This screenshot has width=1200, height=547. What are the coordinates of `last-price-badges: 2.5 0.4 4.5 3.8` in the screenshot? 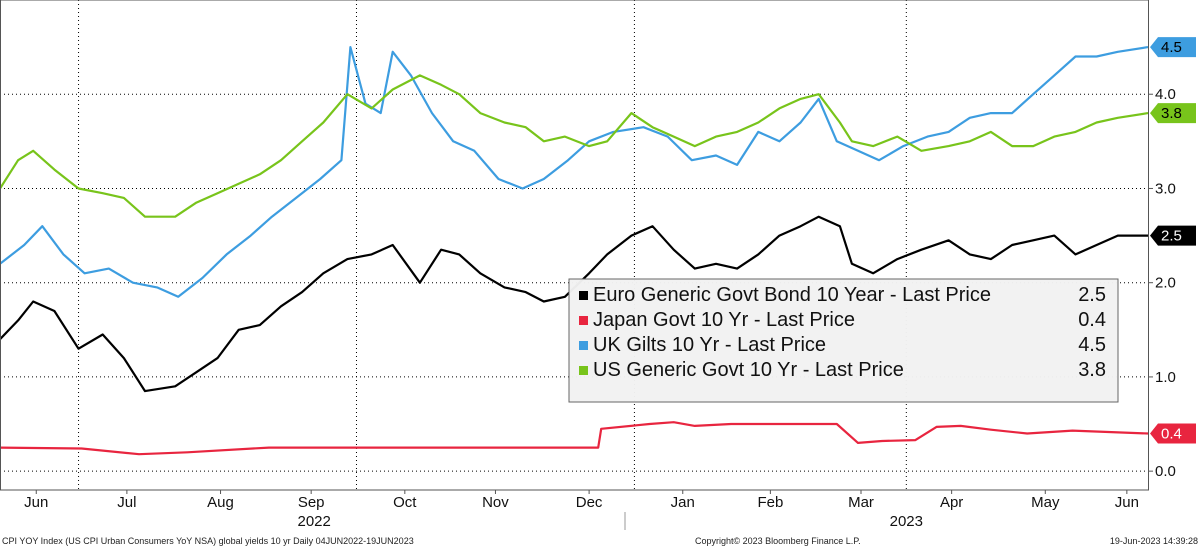 It's located at (1173, 240).